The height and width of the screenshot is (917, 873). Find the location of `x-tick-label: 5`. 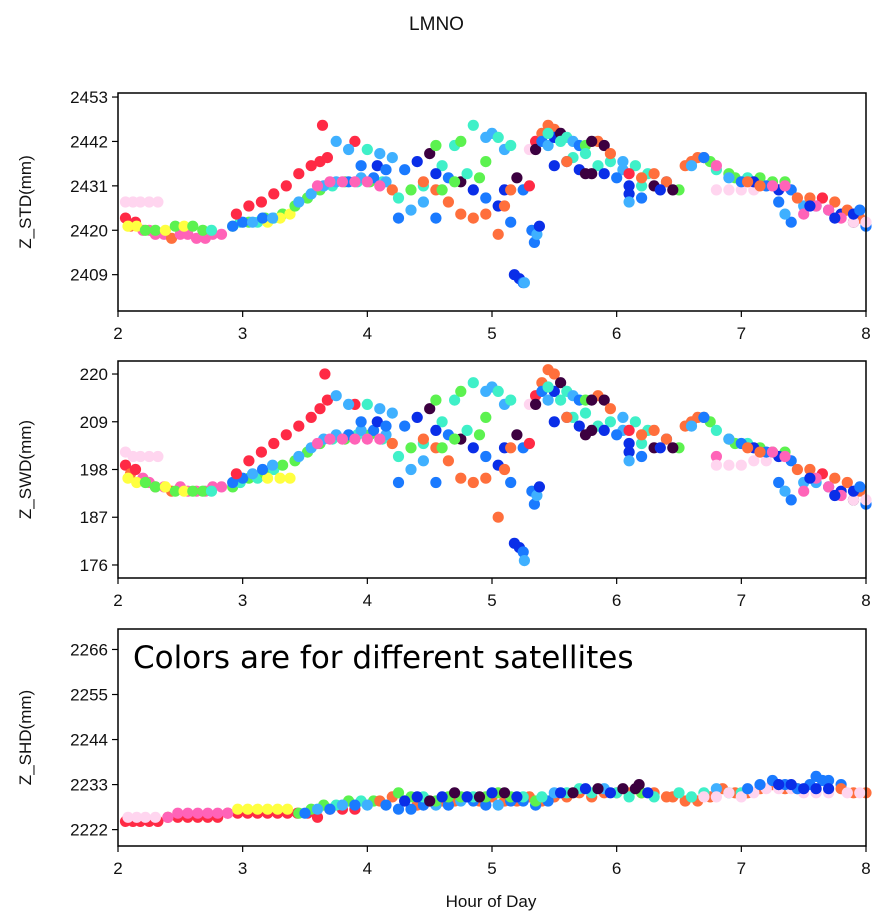

x-tick-label: 5 is located at coordinates (491, 868).